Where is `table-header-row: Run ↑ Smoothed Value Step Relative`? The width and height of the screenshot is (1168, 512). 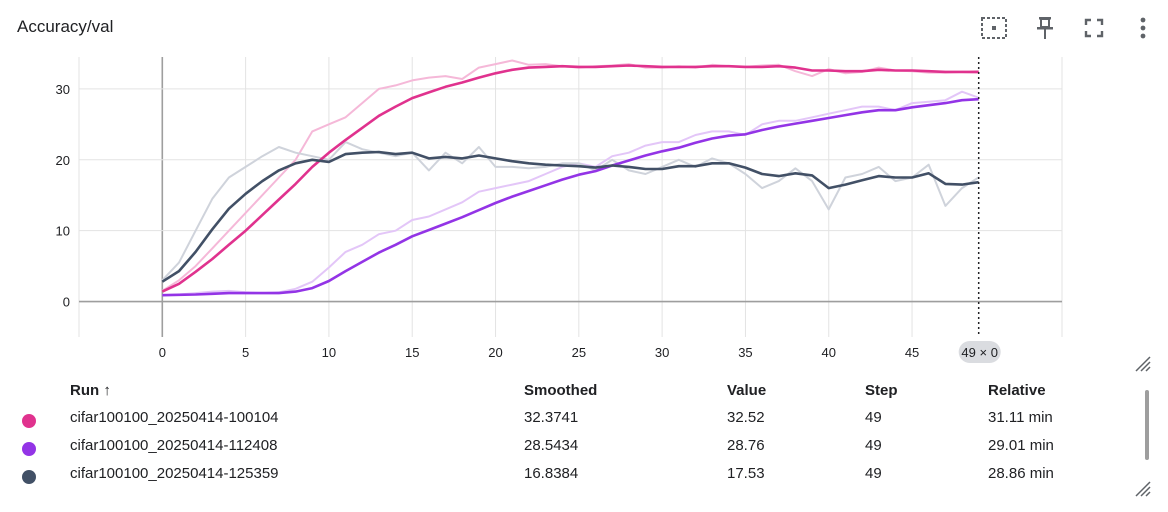
table-header-row: Run ↑ Smoothed Value Step Relative is located at coordinates (573, 390).